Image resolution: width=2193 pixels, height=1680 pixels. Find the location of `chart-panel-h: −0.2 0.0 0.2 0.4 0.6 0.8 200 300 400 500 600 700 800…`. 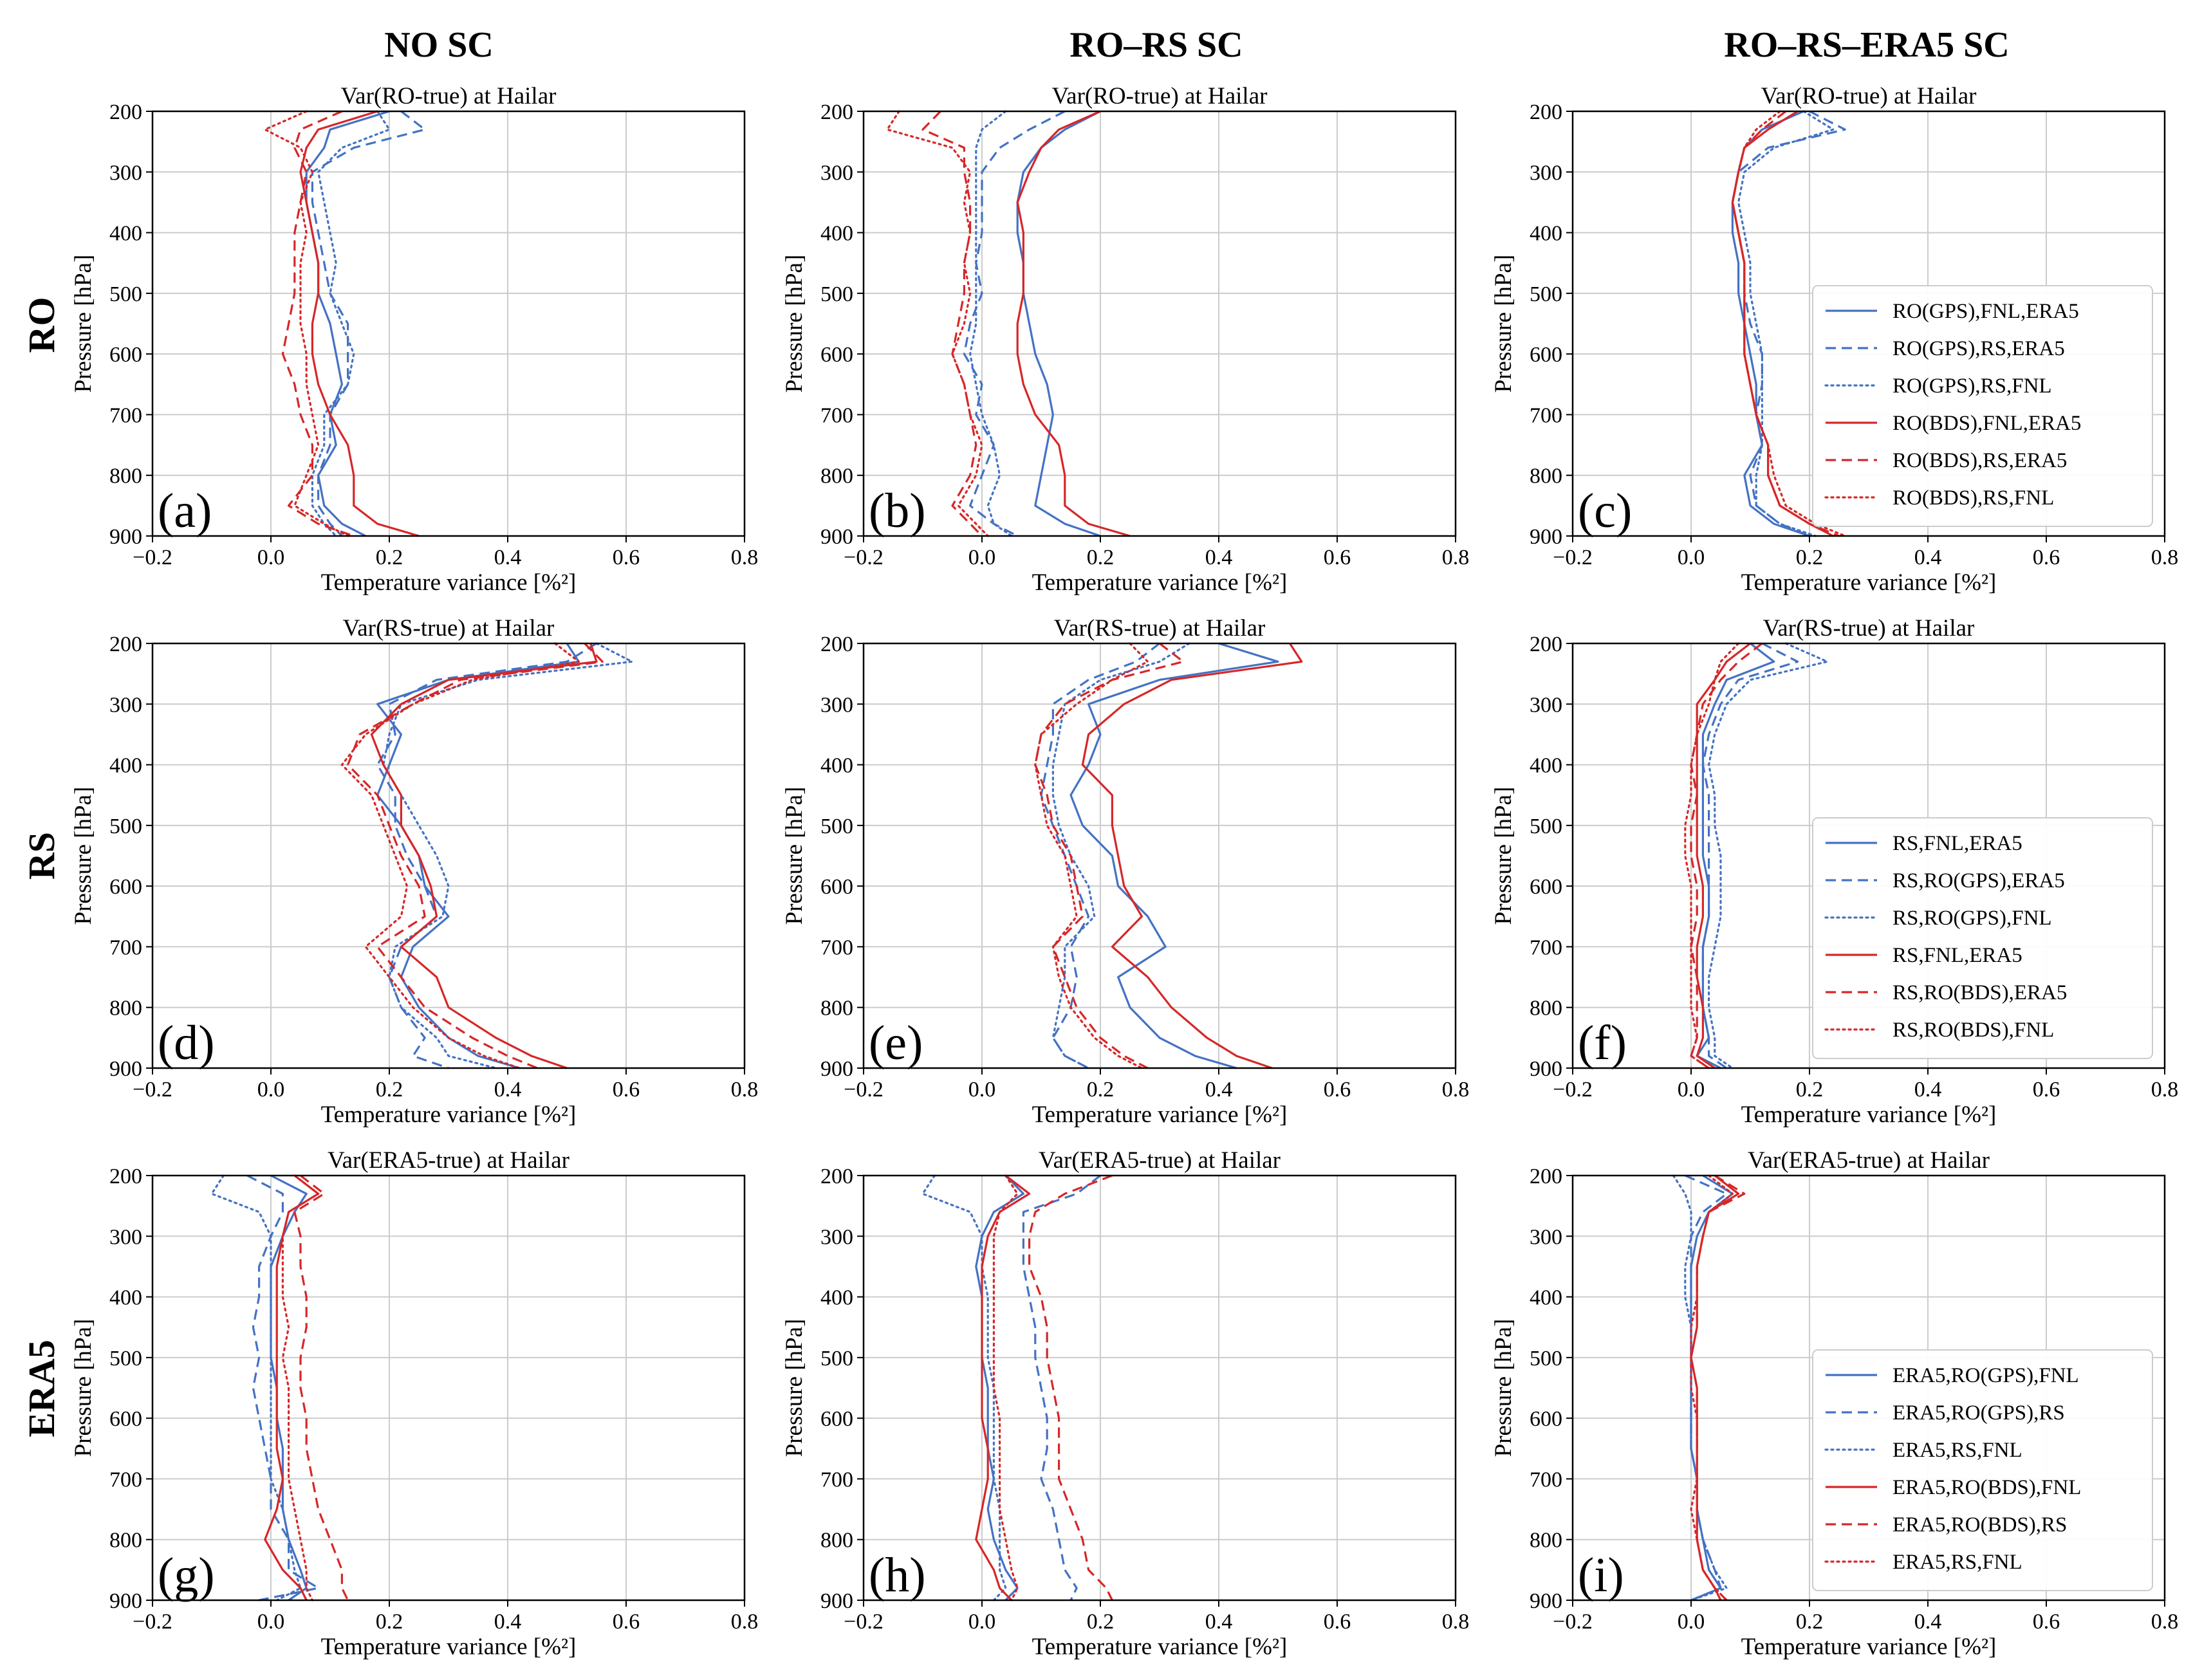

chart-panel-h: −0.2 0.0 0.2 0.4 0.6 0.8 200 300 400 500 600 700 800… is located at coordinates (1125, 1403).